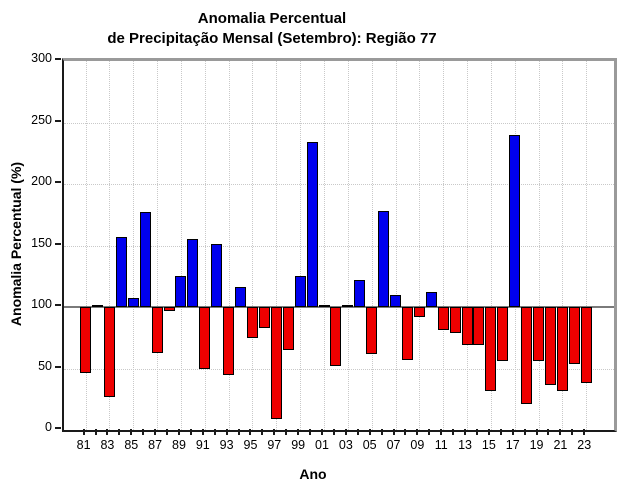 The image size is (640, 500). I want to click on x-tick-label: 81, so click(83, 445).